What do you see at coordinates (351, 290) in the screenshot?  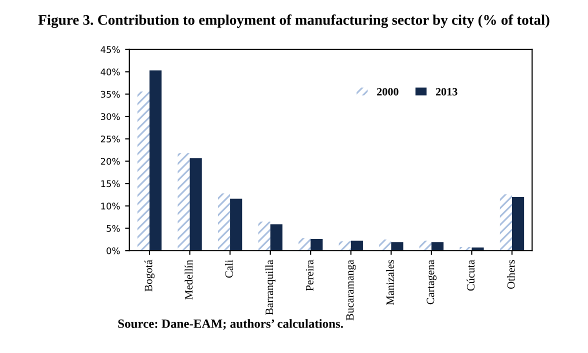 I see `x-tick-label: Bucaramanga` at bounding box center [351, 290].